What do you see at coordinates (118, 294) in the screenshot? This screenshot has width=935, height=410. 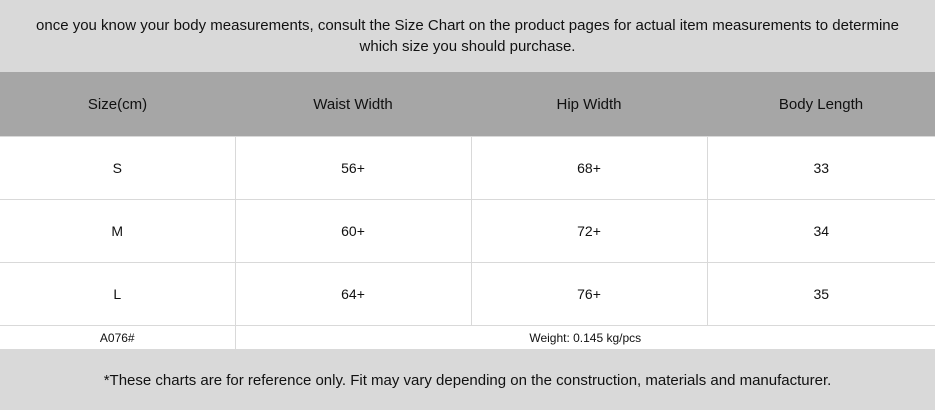 I see `size-cell: L` at bounding box center [118, 294].